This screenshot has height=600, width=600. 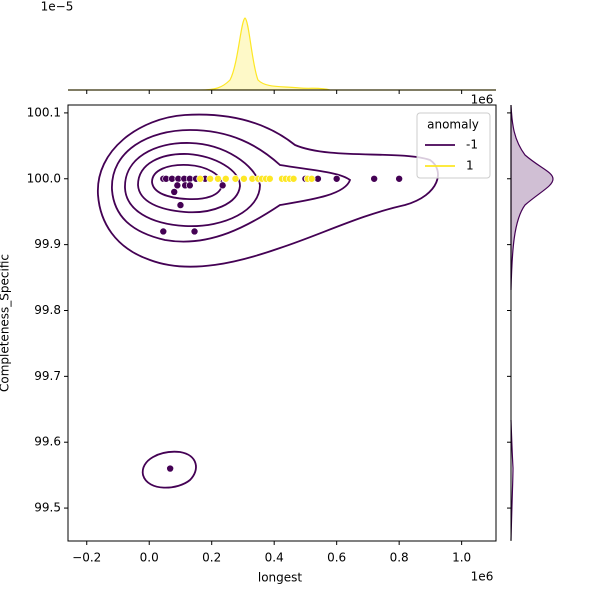 What do you see at coordinates (280, 578) in the screenshot?
I see `x-axis-label: longest` at bounding box center [280, 578].